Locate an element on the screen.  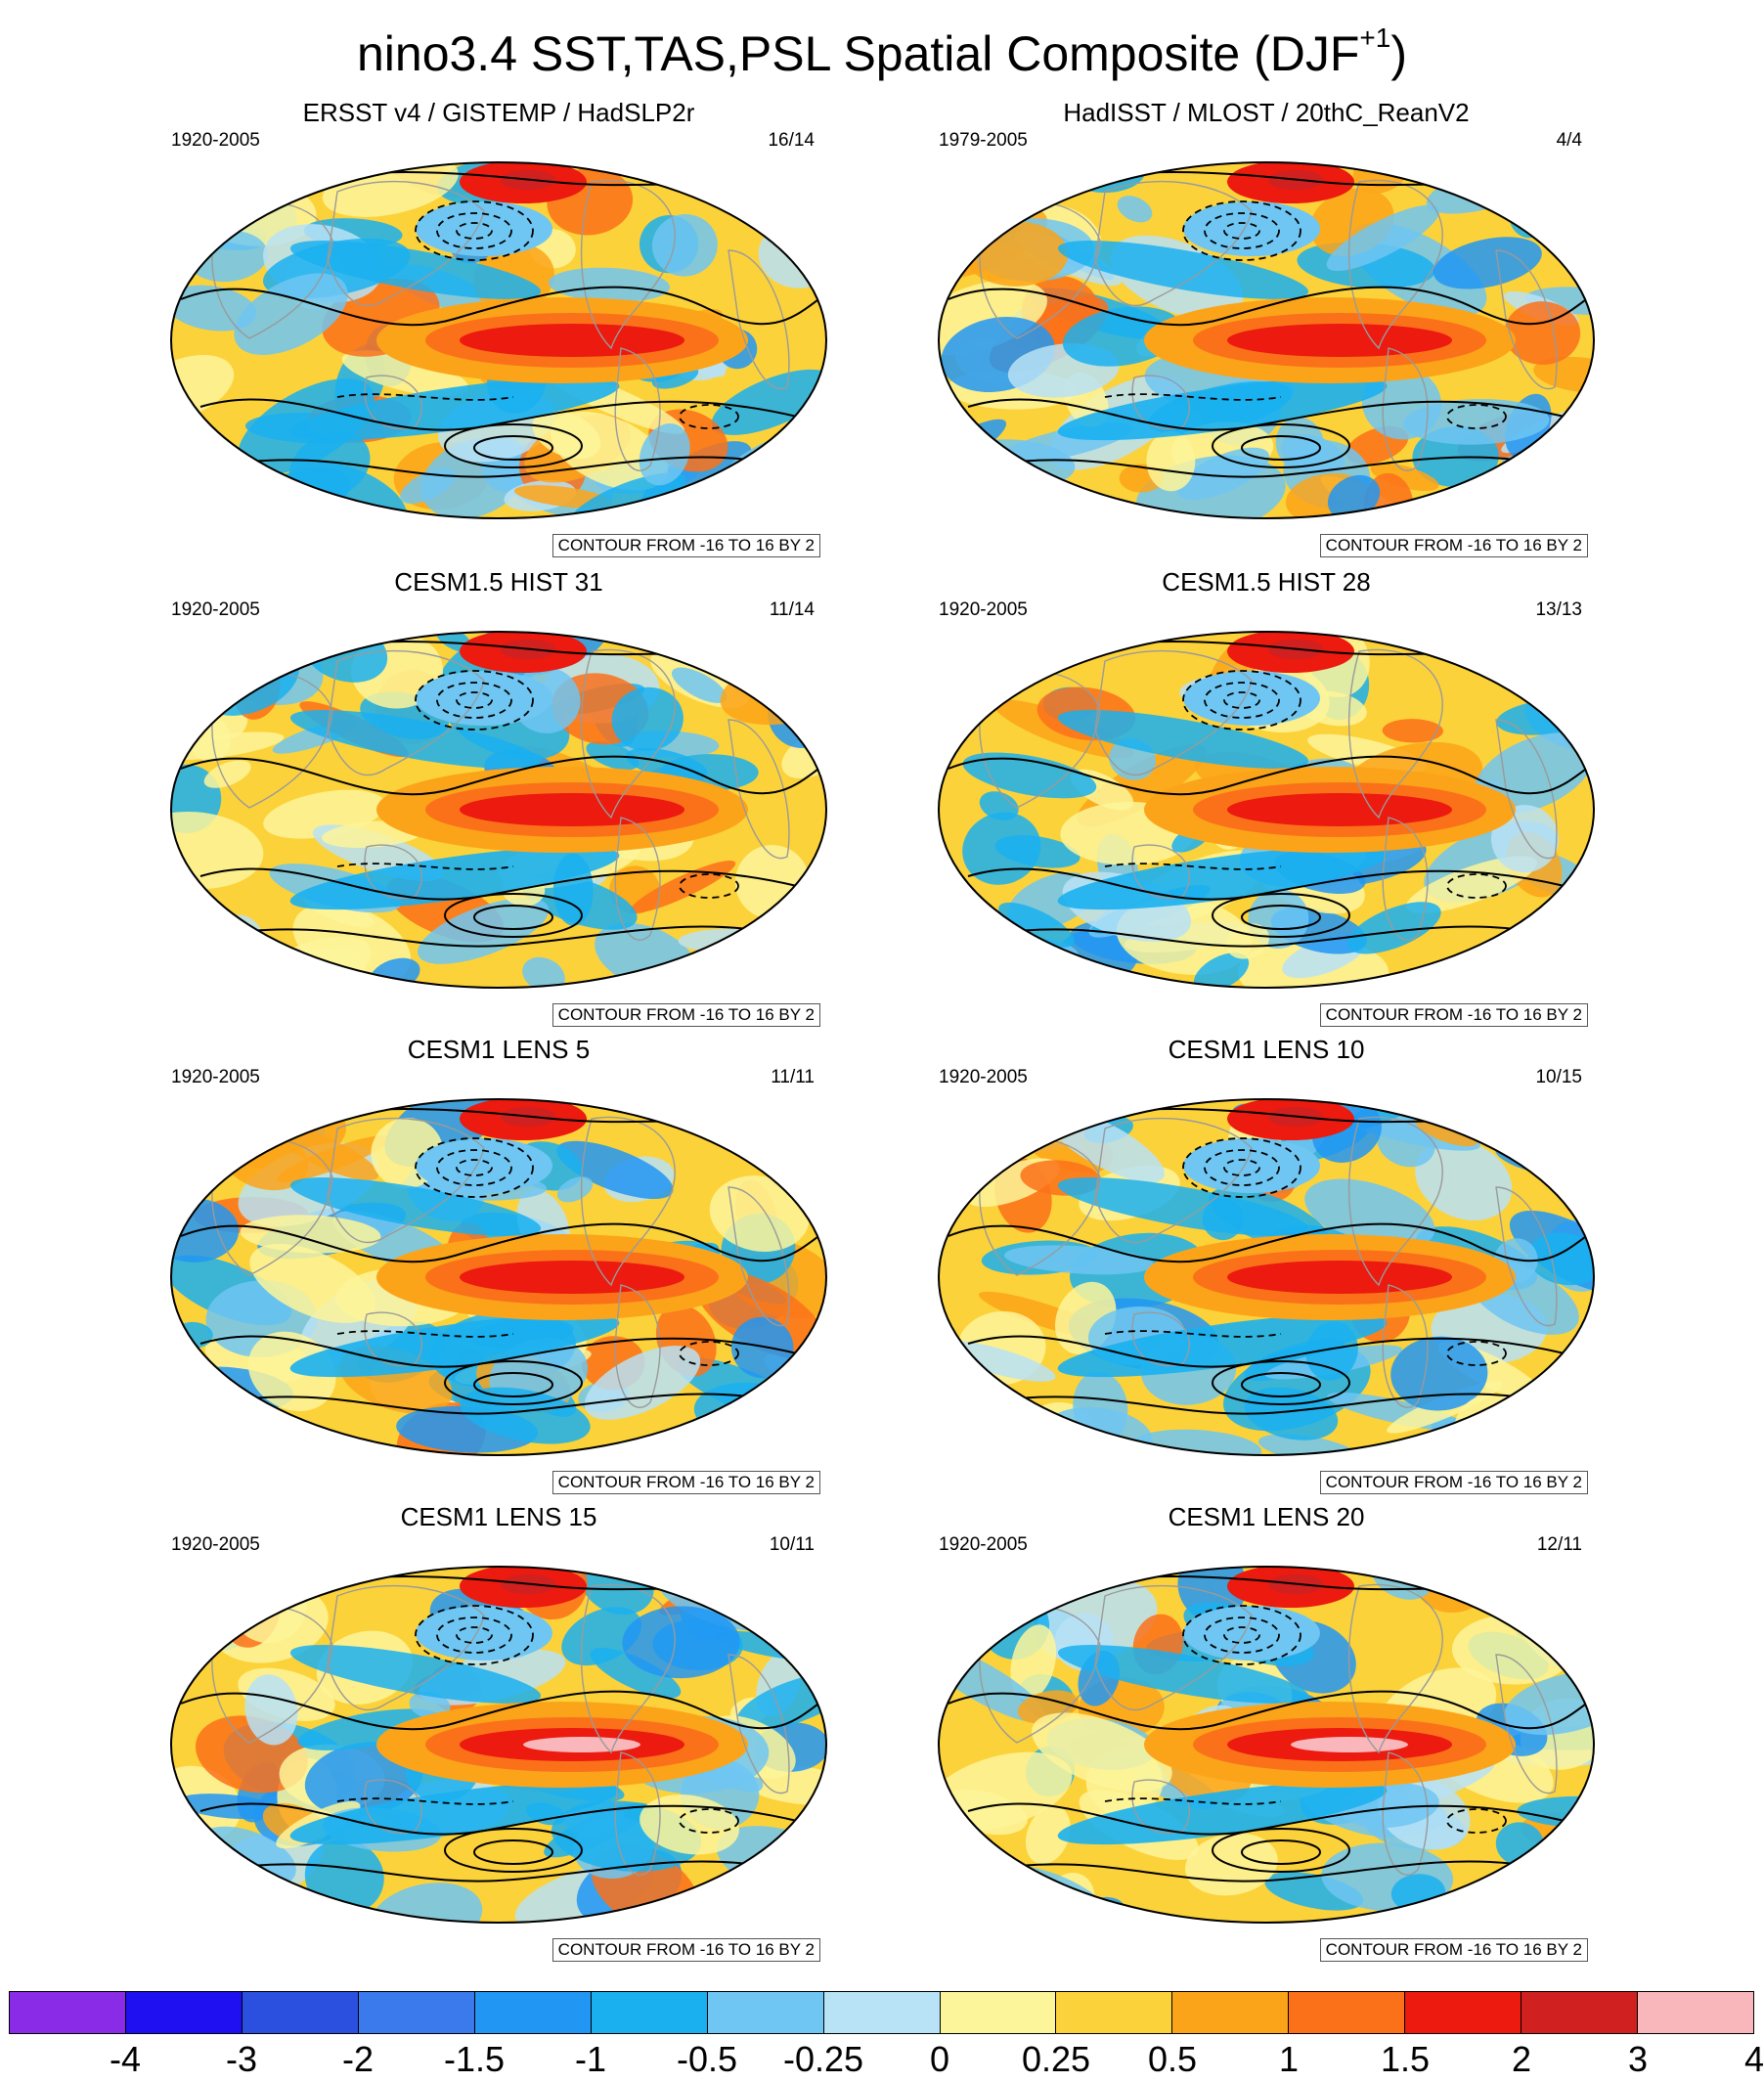
panel-title: CESM1.5 HIST 31 is located at coordinates (498, 582).